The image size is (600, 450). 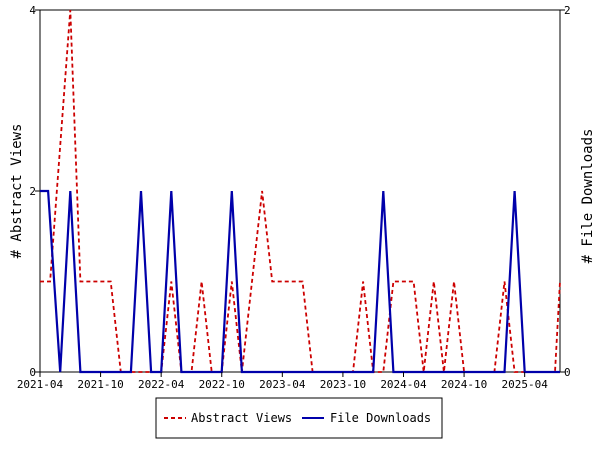 I want to click on x-tick-label: 2021-10, so click(x=100, y=384).